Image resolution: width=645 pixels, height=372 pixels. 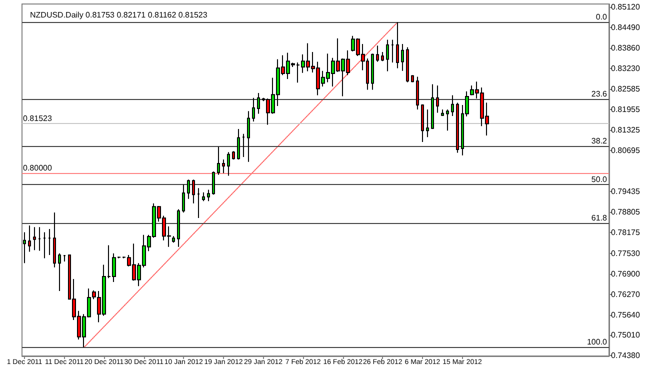 What do you see at coordinates (37, 168) in the screenshot?
I see `ref-line-label: 0.80000` at bounding box center [37, 168].